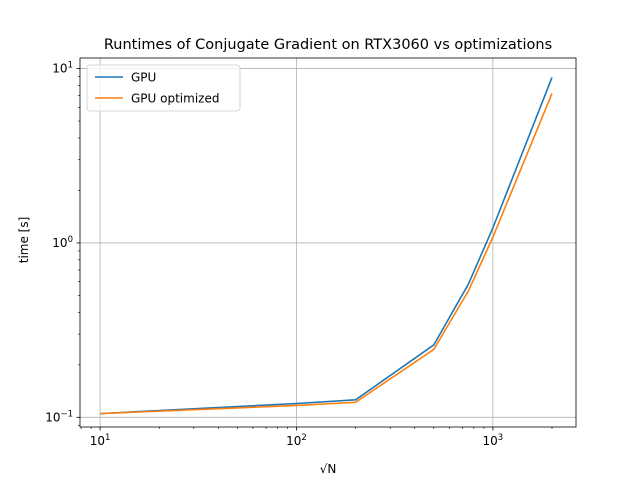 This screenshot has height=480, width=640. Describe the element at coordinates (62, 68) in the screenshot. I see `y-tick-label: 10¹` at that location.